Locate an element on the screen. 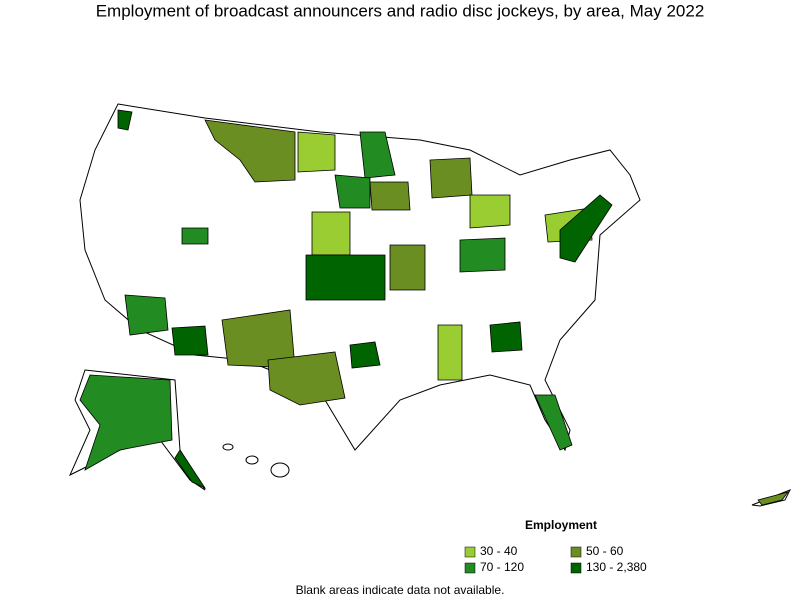  legend-label: 30 - 40 is located at coordinates (499, 551).